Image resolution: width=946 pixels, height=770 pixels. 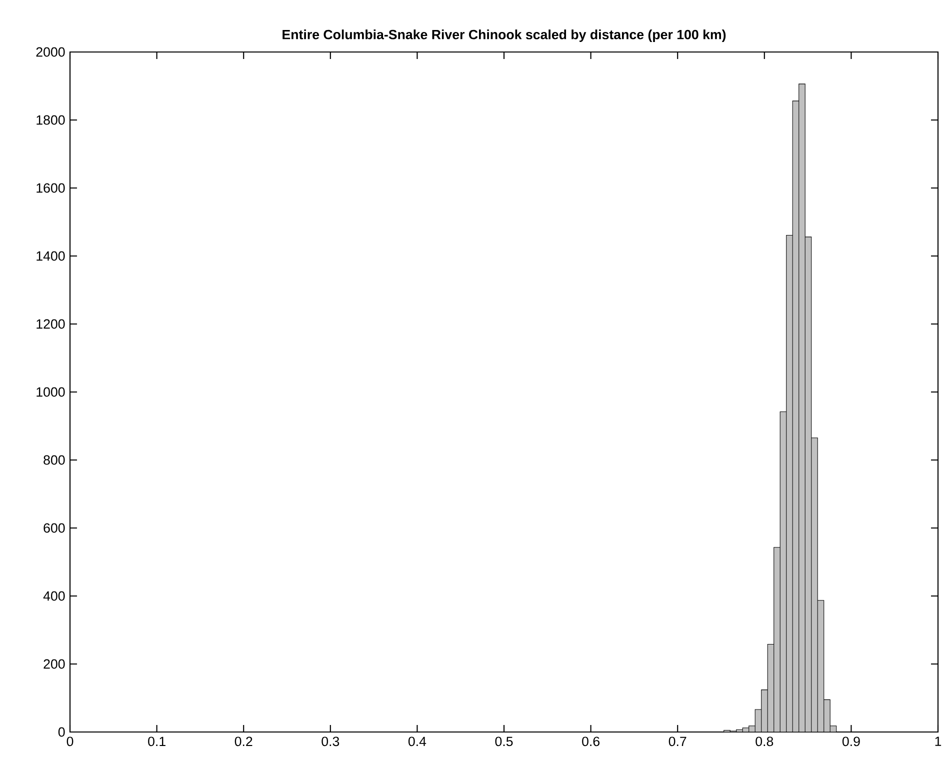 What do you see at coordinates (938, 741) in the screenshot?
I see `x-tick-label: 1` at bounding box center [938, 741].